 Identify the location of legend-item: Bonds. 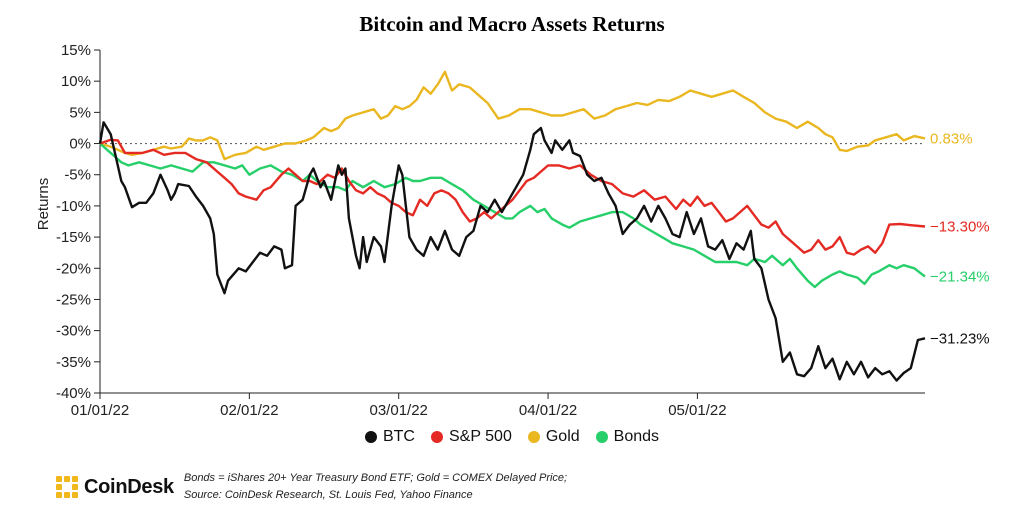
(627, 437).